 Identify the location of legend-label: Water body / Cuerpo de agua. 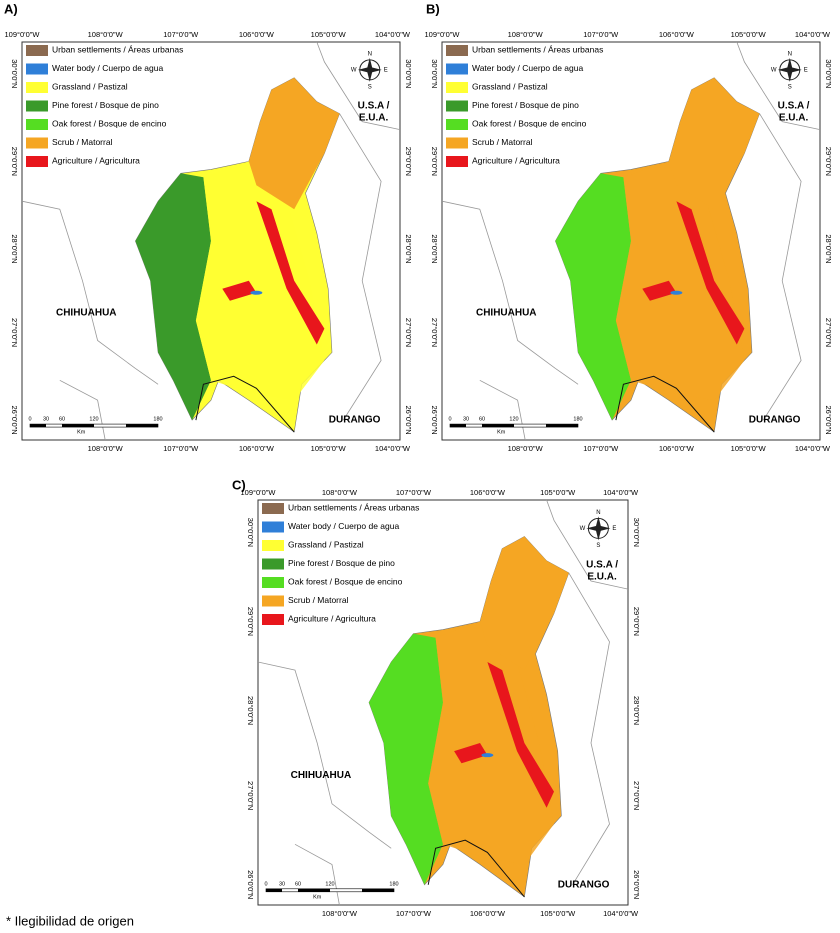
(107, 68).